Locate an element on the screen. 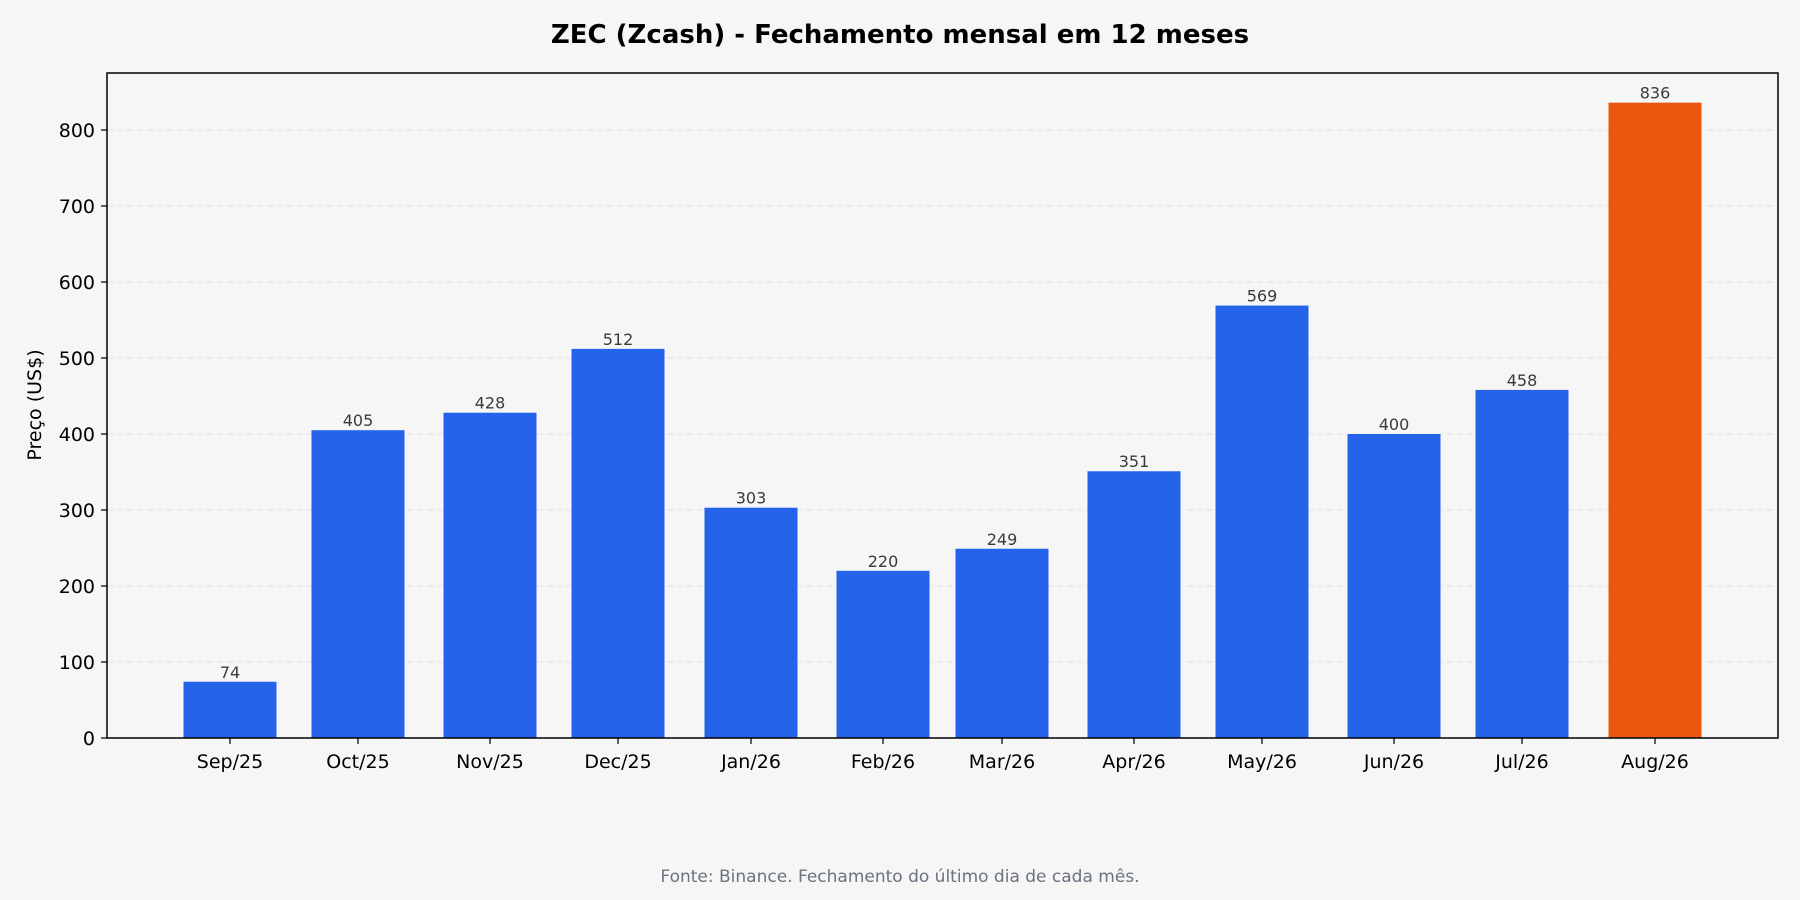 The image size is (1800, 900). data-label: 428 is located at coordinates (490, 403).